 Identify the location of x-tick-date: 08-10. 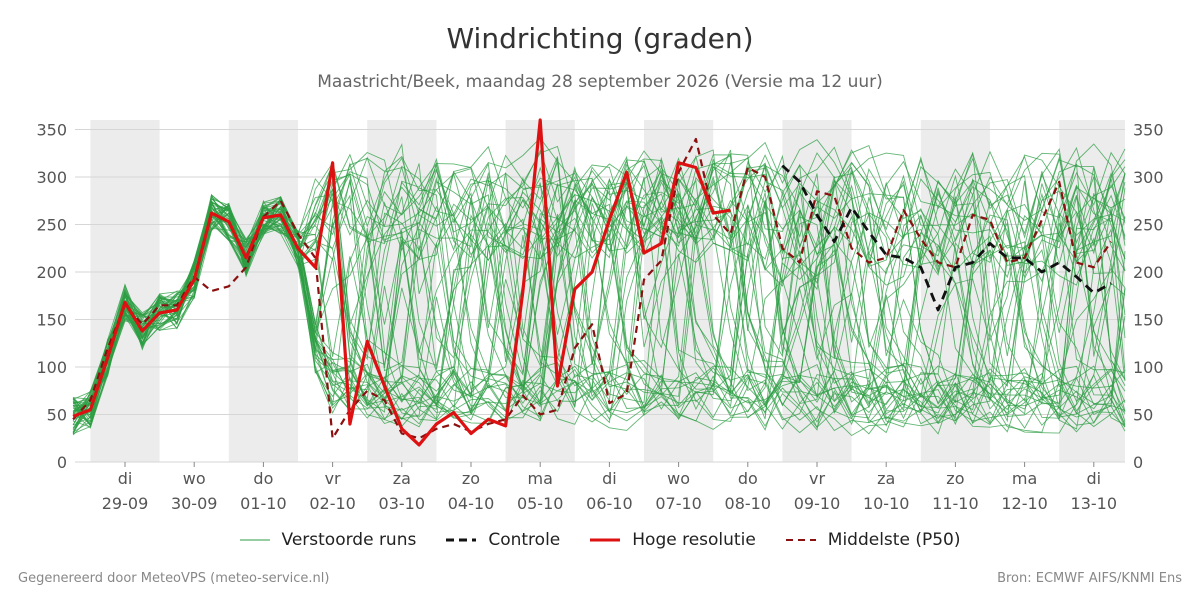
(748, 503).